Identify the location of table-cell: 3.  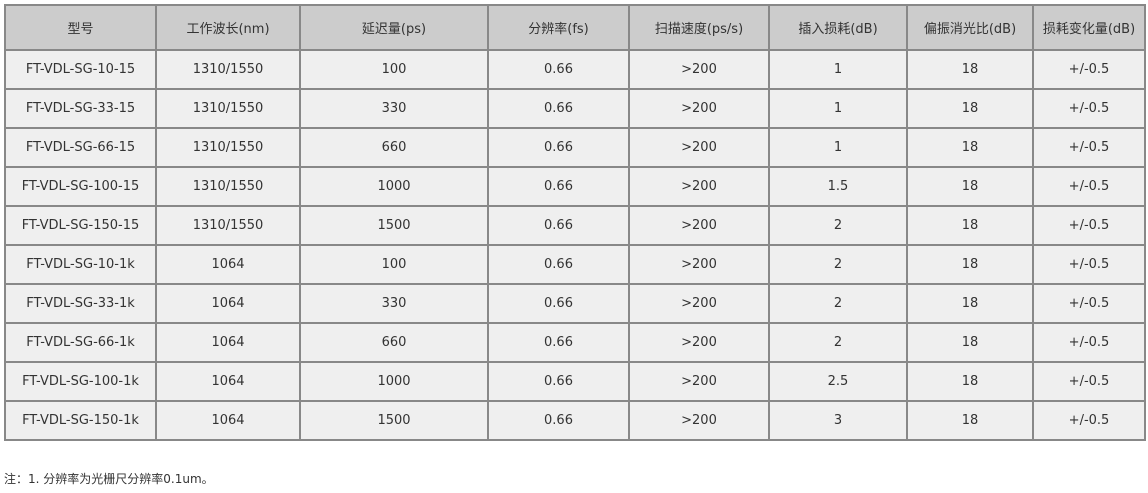
(838, 420).